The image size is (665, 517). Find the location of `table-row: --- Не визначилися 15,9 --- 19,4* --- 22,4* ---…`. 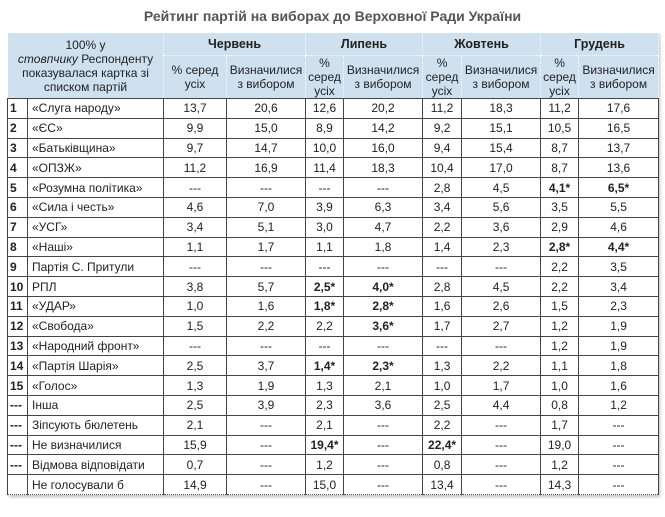

table-row: --- Не визначилися 15,9 --- 19,4* --- 22,4* ---… is located at coordinates (333, 445).